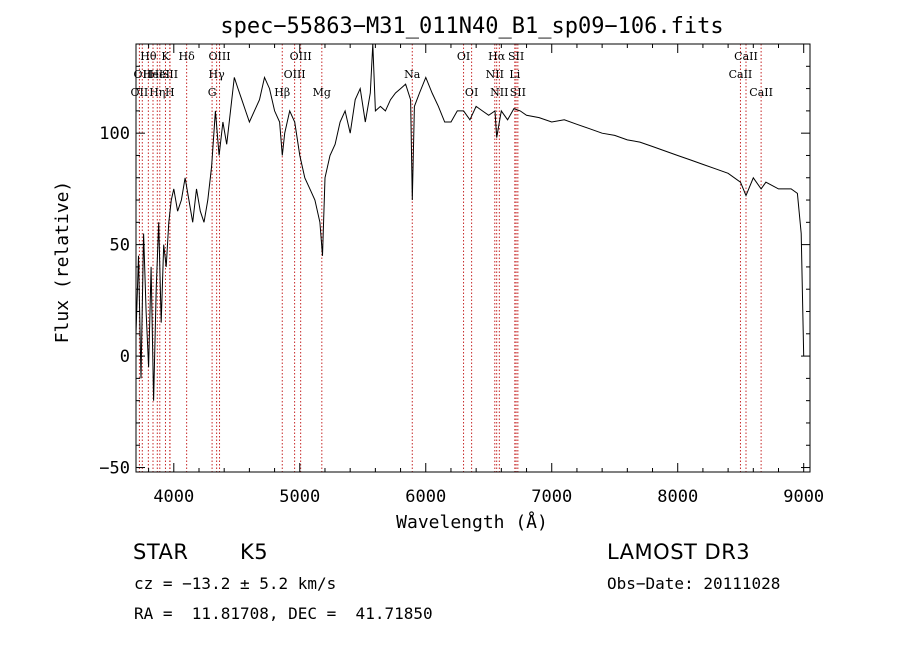 The width and height of the screenshot is (900, 649). I want to click on line-marker-label: H, so click(170, 92).